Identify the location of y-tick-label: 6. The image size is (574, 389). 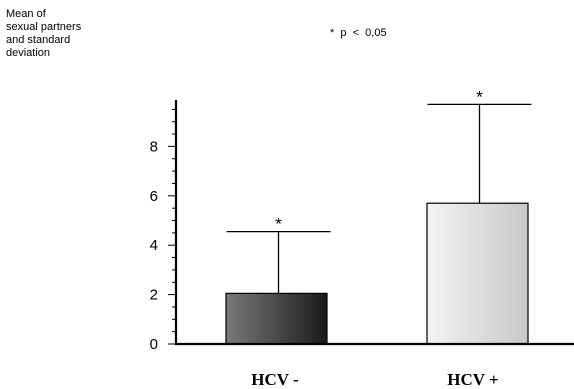
(154, 196).